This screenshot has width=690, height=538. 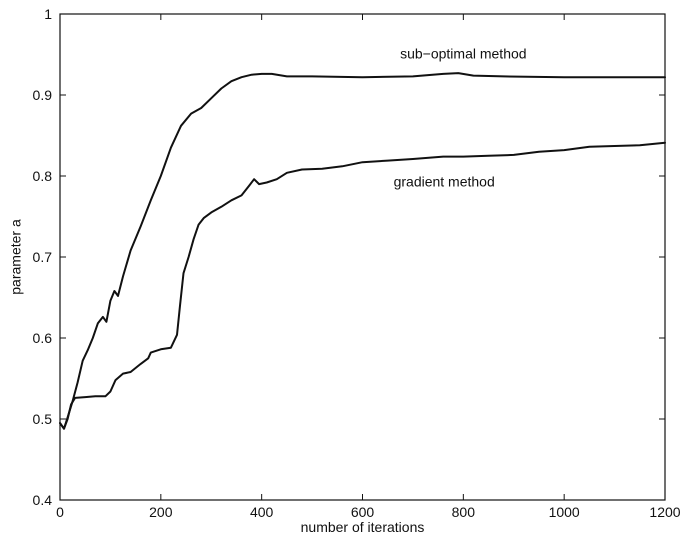 What do you see at coordinates (463, 54) in the screenshot?
I see `annotation-label: sub−optimal method` at bounding box center [463, 54].